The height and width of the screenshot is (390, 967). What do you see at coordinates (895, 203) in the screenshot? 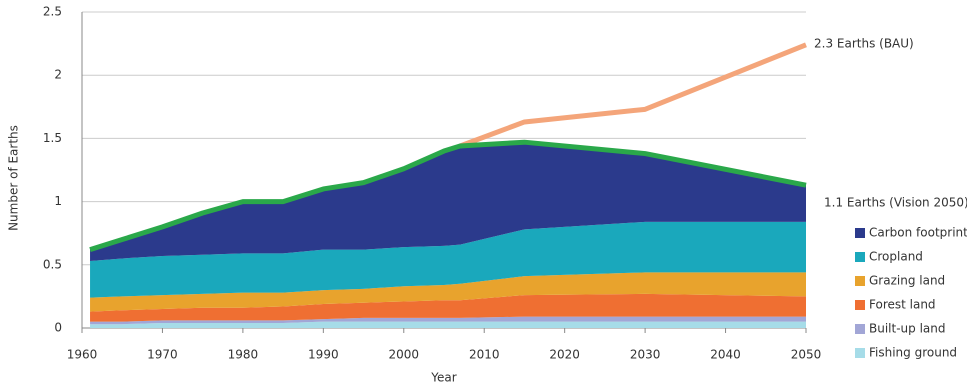
I see `annotation: 1.1 Earths (Vision 2050)` at bounding box center [895, 203].